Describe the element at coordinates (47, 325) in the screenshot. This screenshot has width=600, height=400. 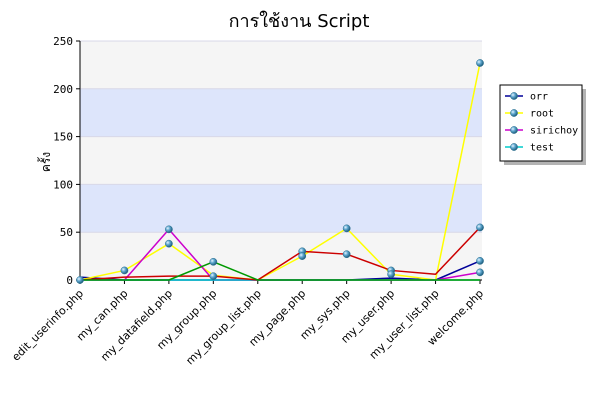
I see `x-tick-label: edit_userinfo.php` at that location.